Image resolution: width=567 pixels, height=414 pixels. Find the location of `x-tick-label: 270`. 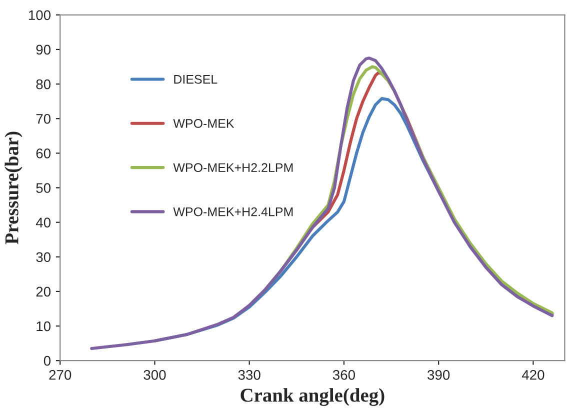

x-tick-label: 270 is located at coordinates (60, 375).